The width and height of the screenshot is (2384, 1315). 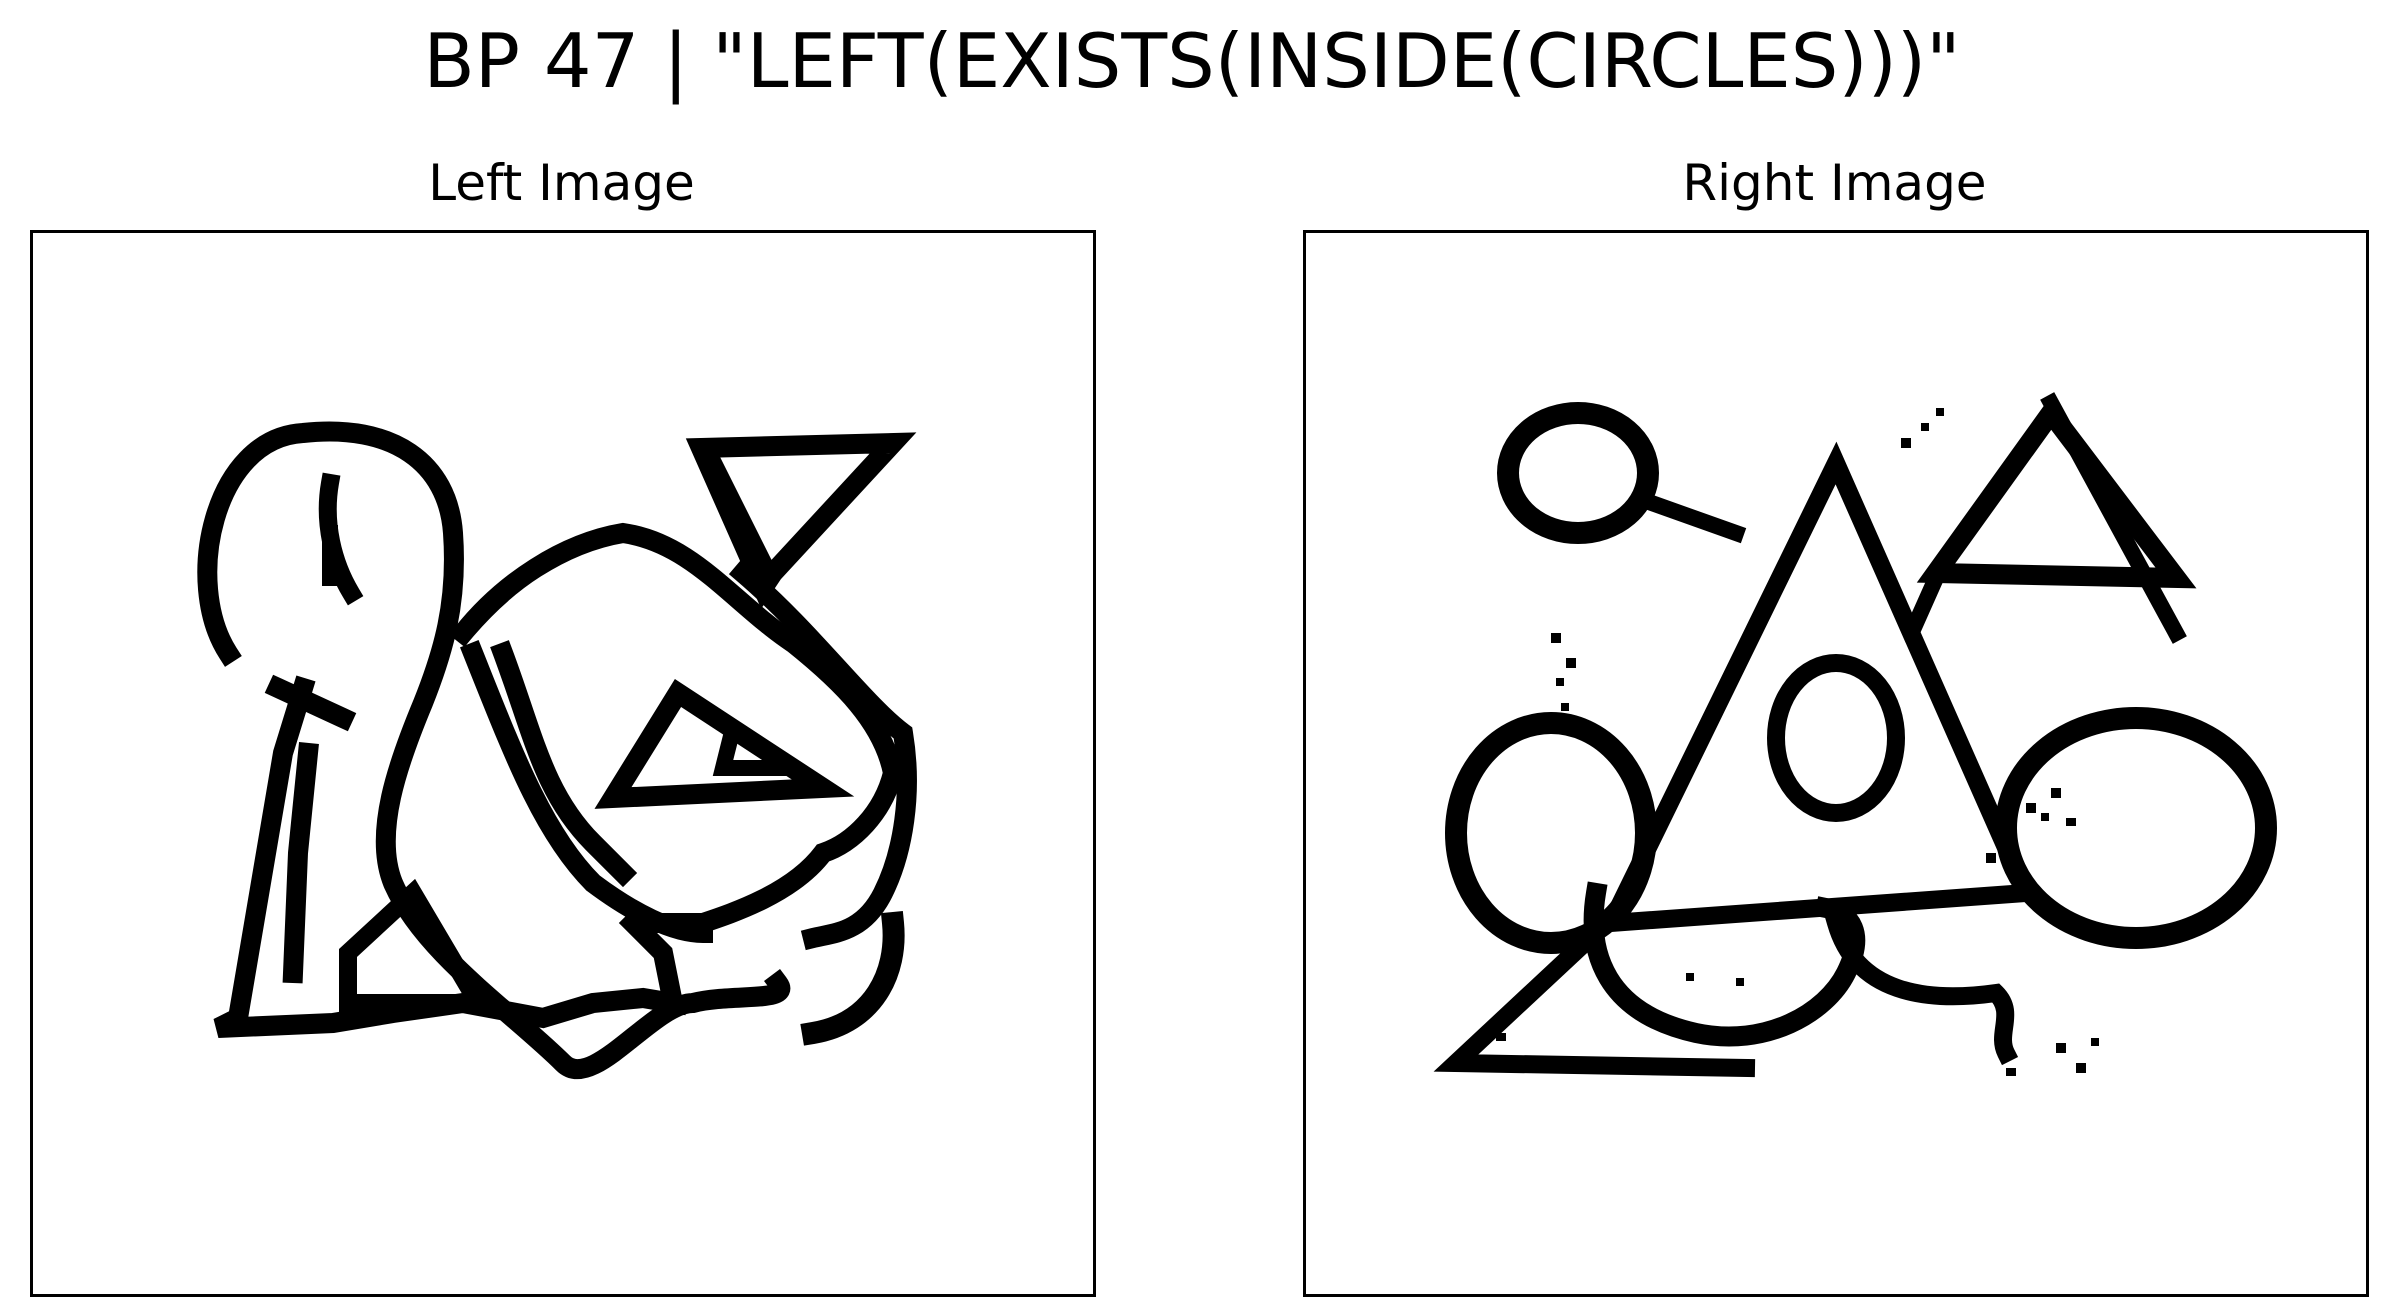 What do you see at coordinates (1724, 964) in the screenshot?
I see `right-bottom-bowl` at bounding box center [1724, 964].